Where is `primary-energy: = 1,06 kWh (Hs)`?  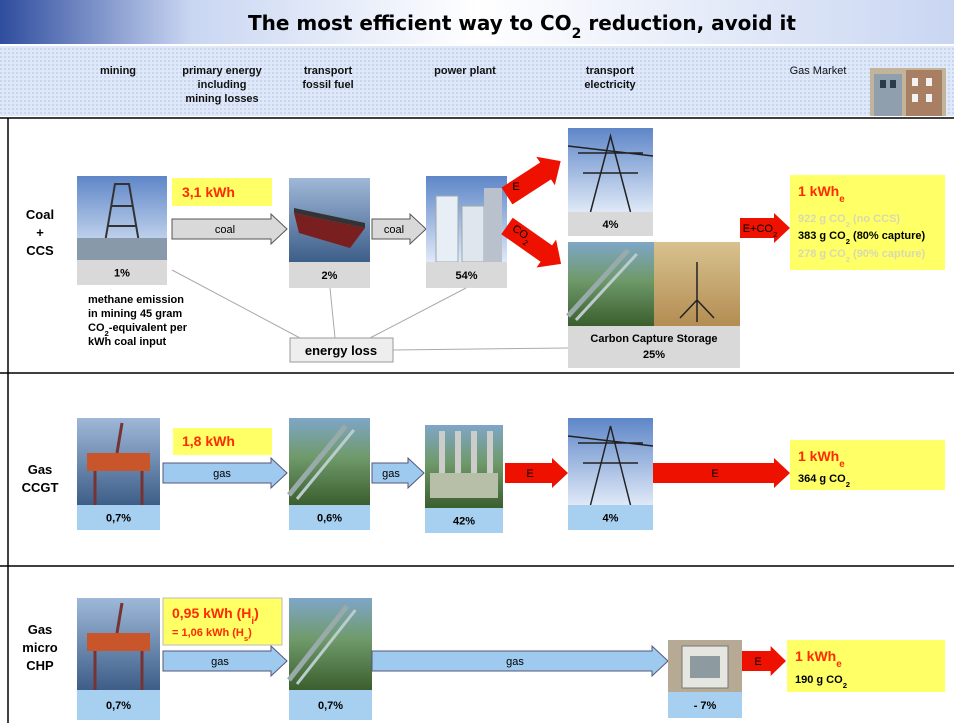 primary-energy: = 1,06 kWh (Hs) is located at coordinates (212, 635).